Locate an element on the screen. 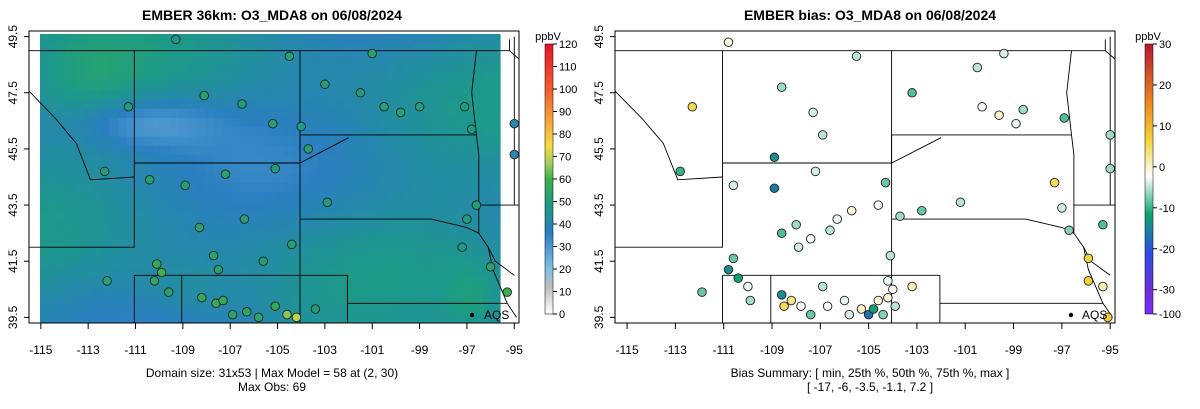  left-colorbar-ramp is located at coordinates (549, 179).